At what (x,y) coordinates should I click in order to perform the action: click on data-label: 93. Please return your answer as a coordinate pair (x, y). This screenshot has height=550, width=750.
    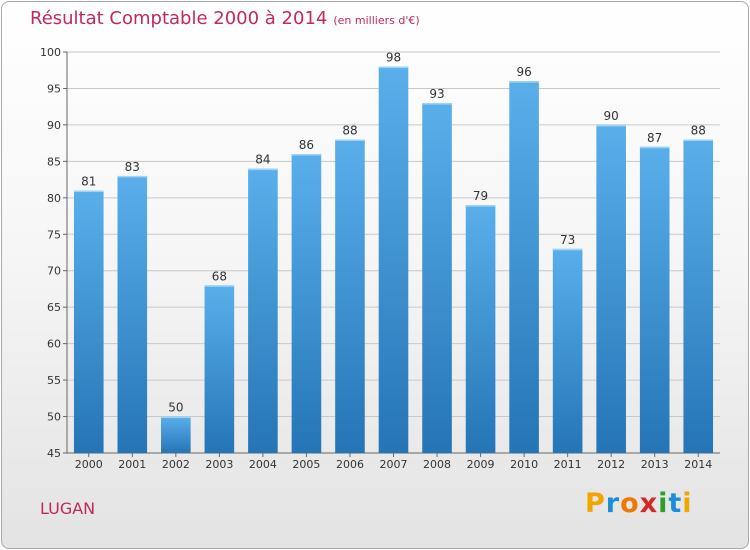
    Looking at the image, I should click on (436, 94).